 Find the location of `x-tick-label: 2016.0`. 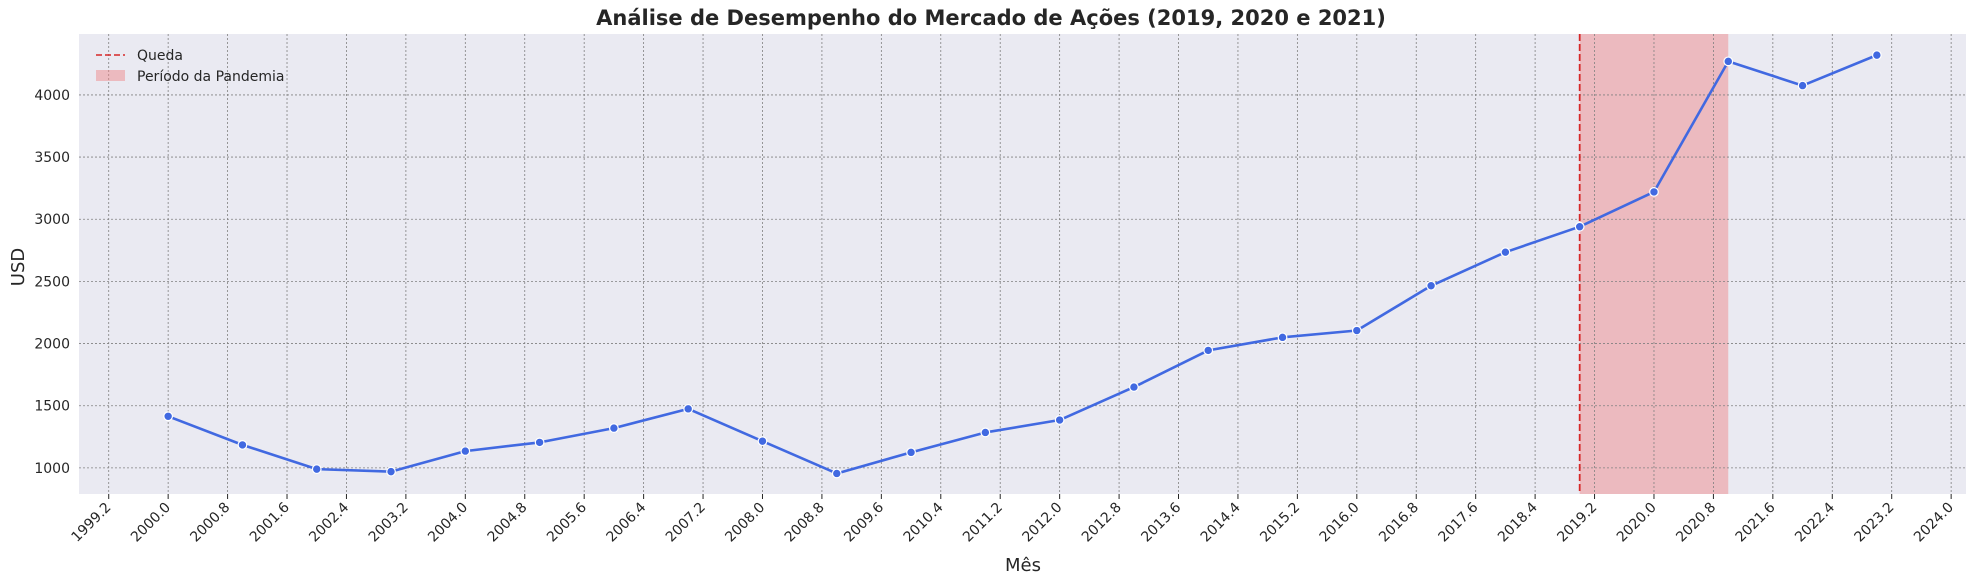

x-tick-label: 2016.0 is located at coordinates (1340, 523).